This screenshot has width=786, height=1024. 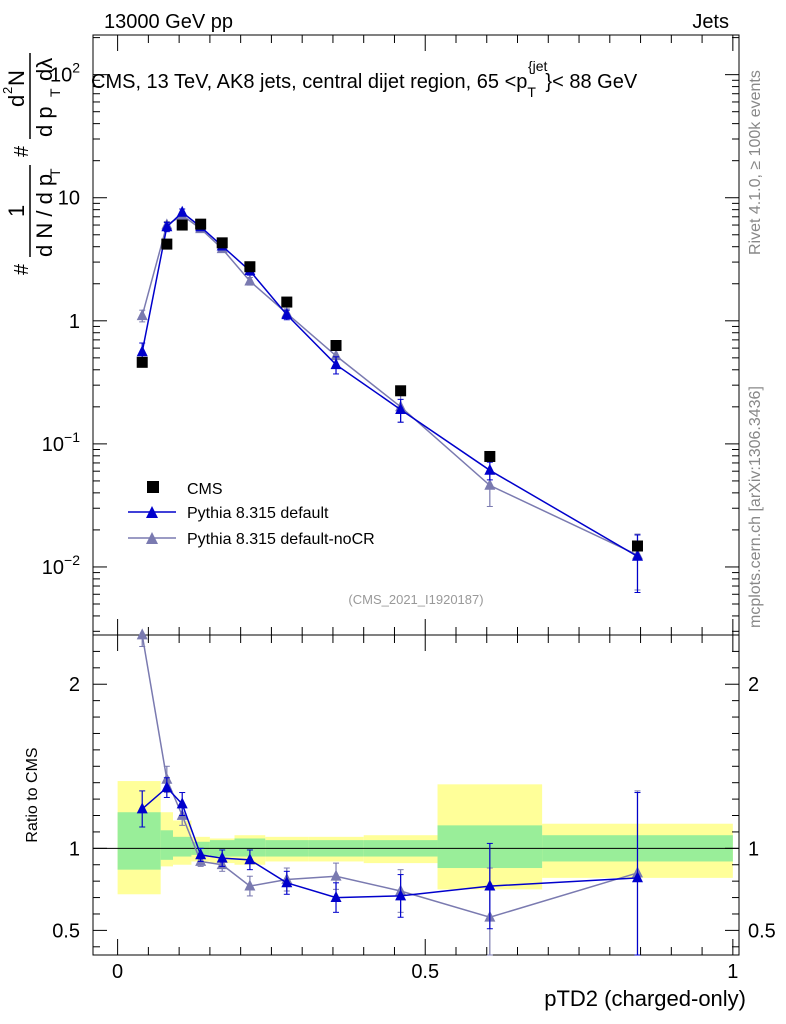 What do you see at coordinates (710, 22) in the screenshot?
I see `header-jets: Jets` at bounding box center [710, 22].